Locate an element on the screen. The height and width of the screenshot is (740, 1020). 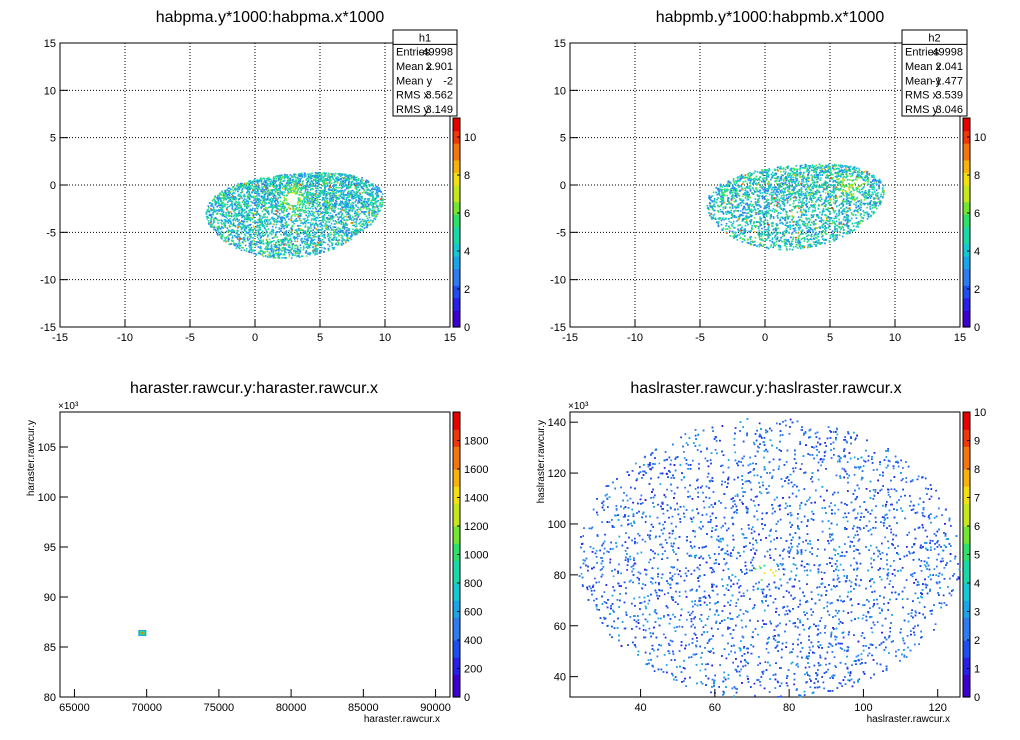
y-tick-label: 10 is located at coordinates (50, 91).